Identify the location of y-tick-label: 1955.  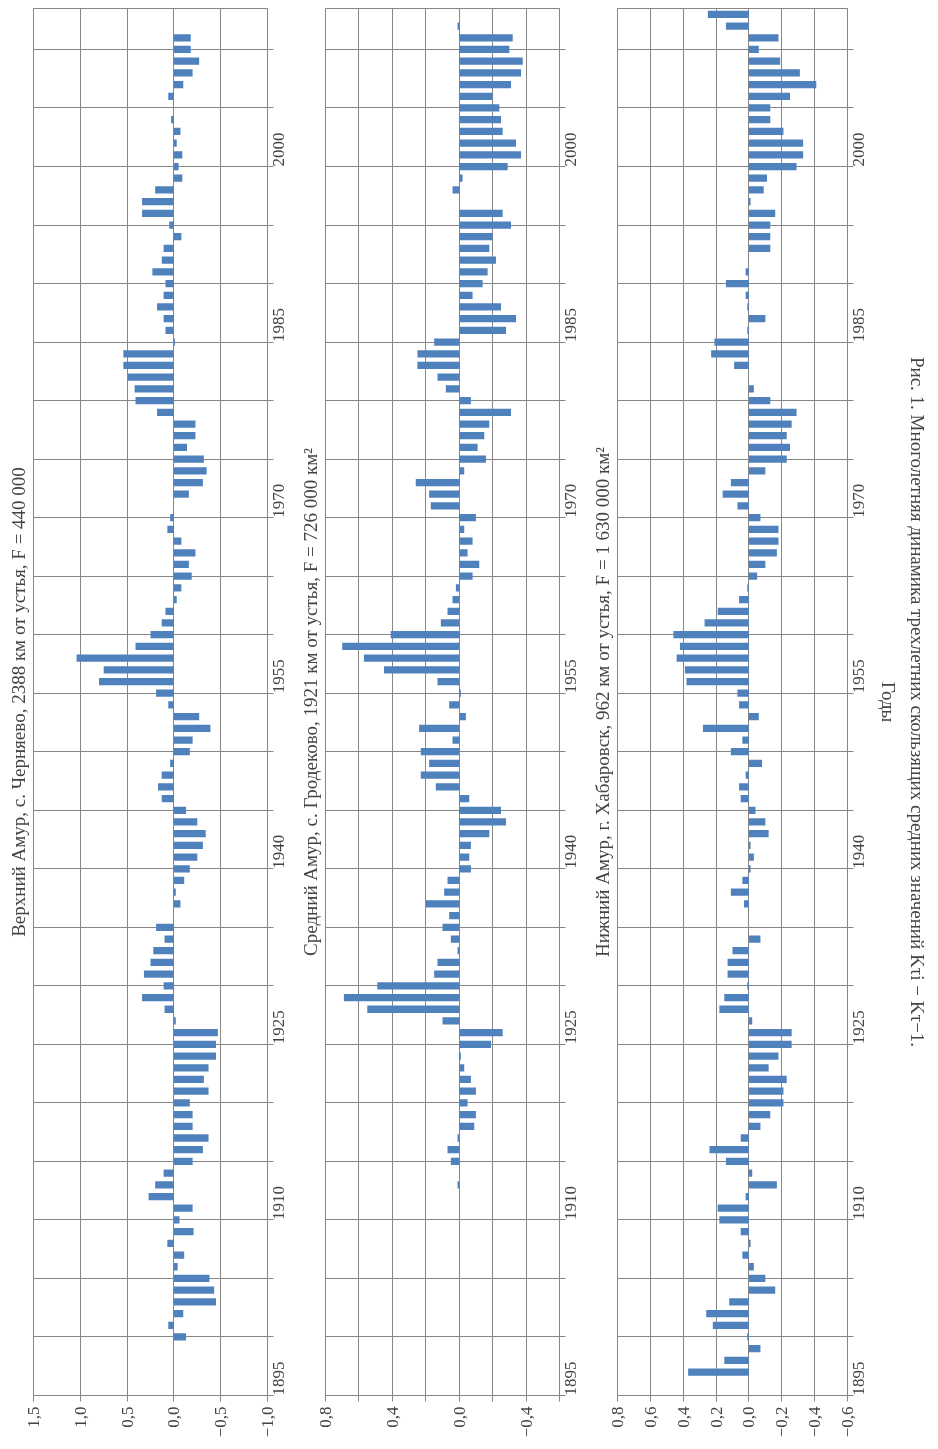
(570, 676).